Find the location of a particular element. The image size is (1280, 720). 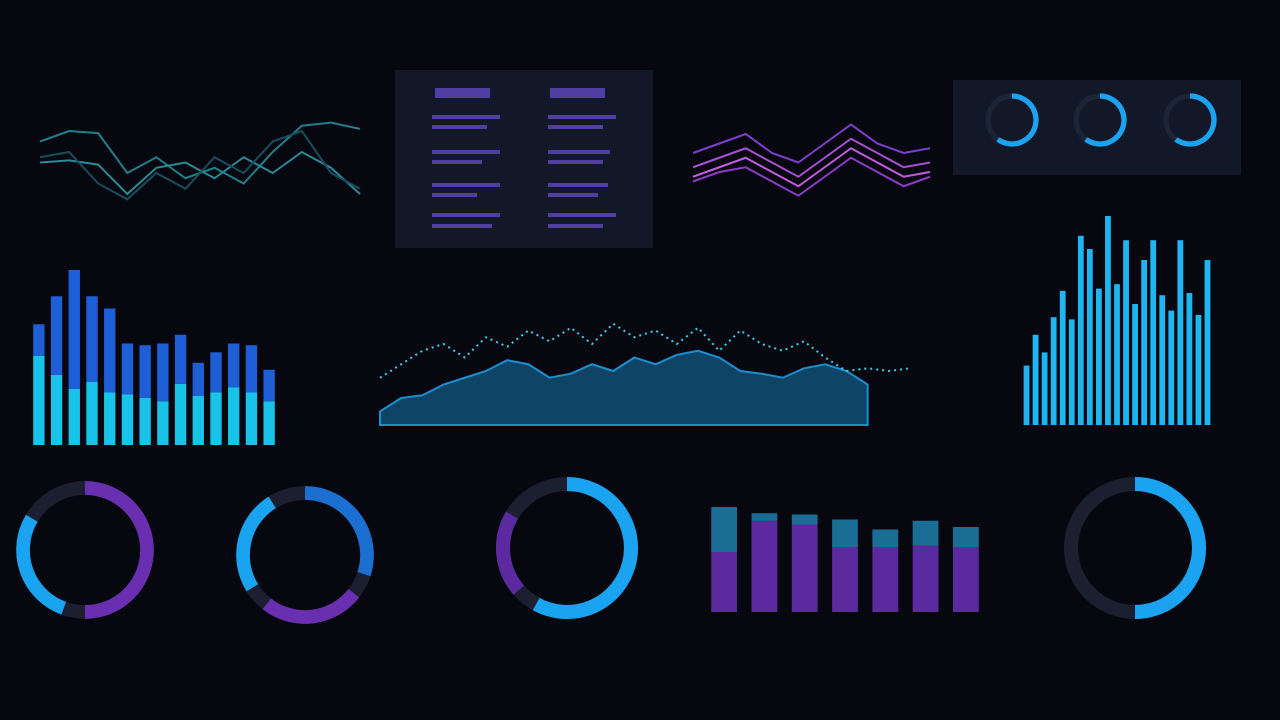

area-series is located at coordinates (624, 387).